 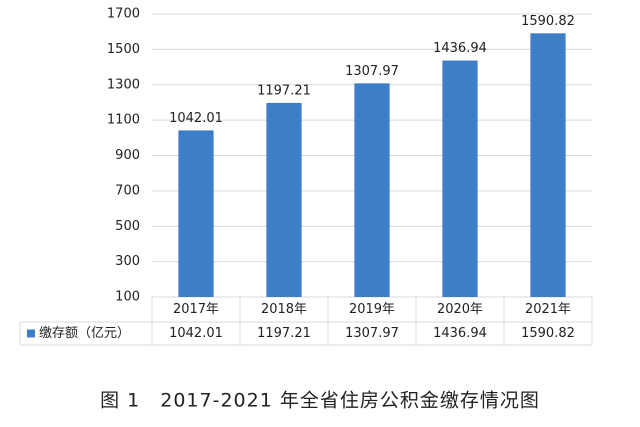 What do you see at coordinates (284, 90) in the screenshot?
I see `data-label: 1197.21` at bounding box center [284, 90].